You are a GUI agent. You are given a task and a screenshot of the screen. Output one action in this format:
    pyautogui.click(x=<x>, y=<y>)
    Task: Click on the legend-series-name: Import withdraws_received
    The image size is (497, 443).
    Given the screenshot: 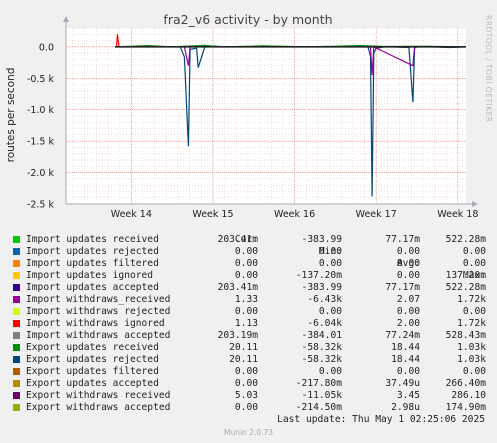 What is the action you would take?
    pyautogui.click(x=98, y=299)
    